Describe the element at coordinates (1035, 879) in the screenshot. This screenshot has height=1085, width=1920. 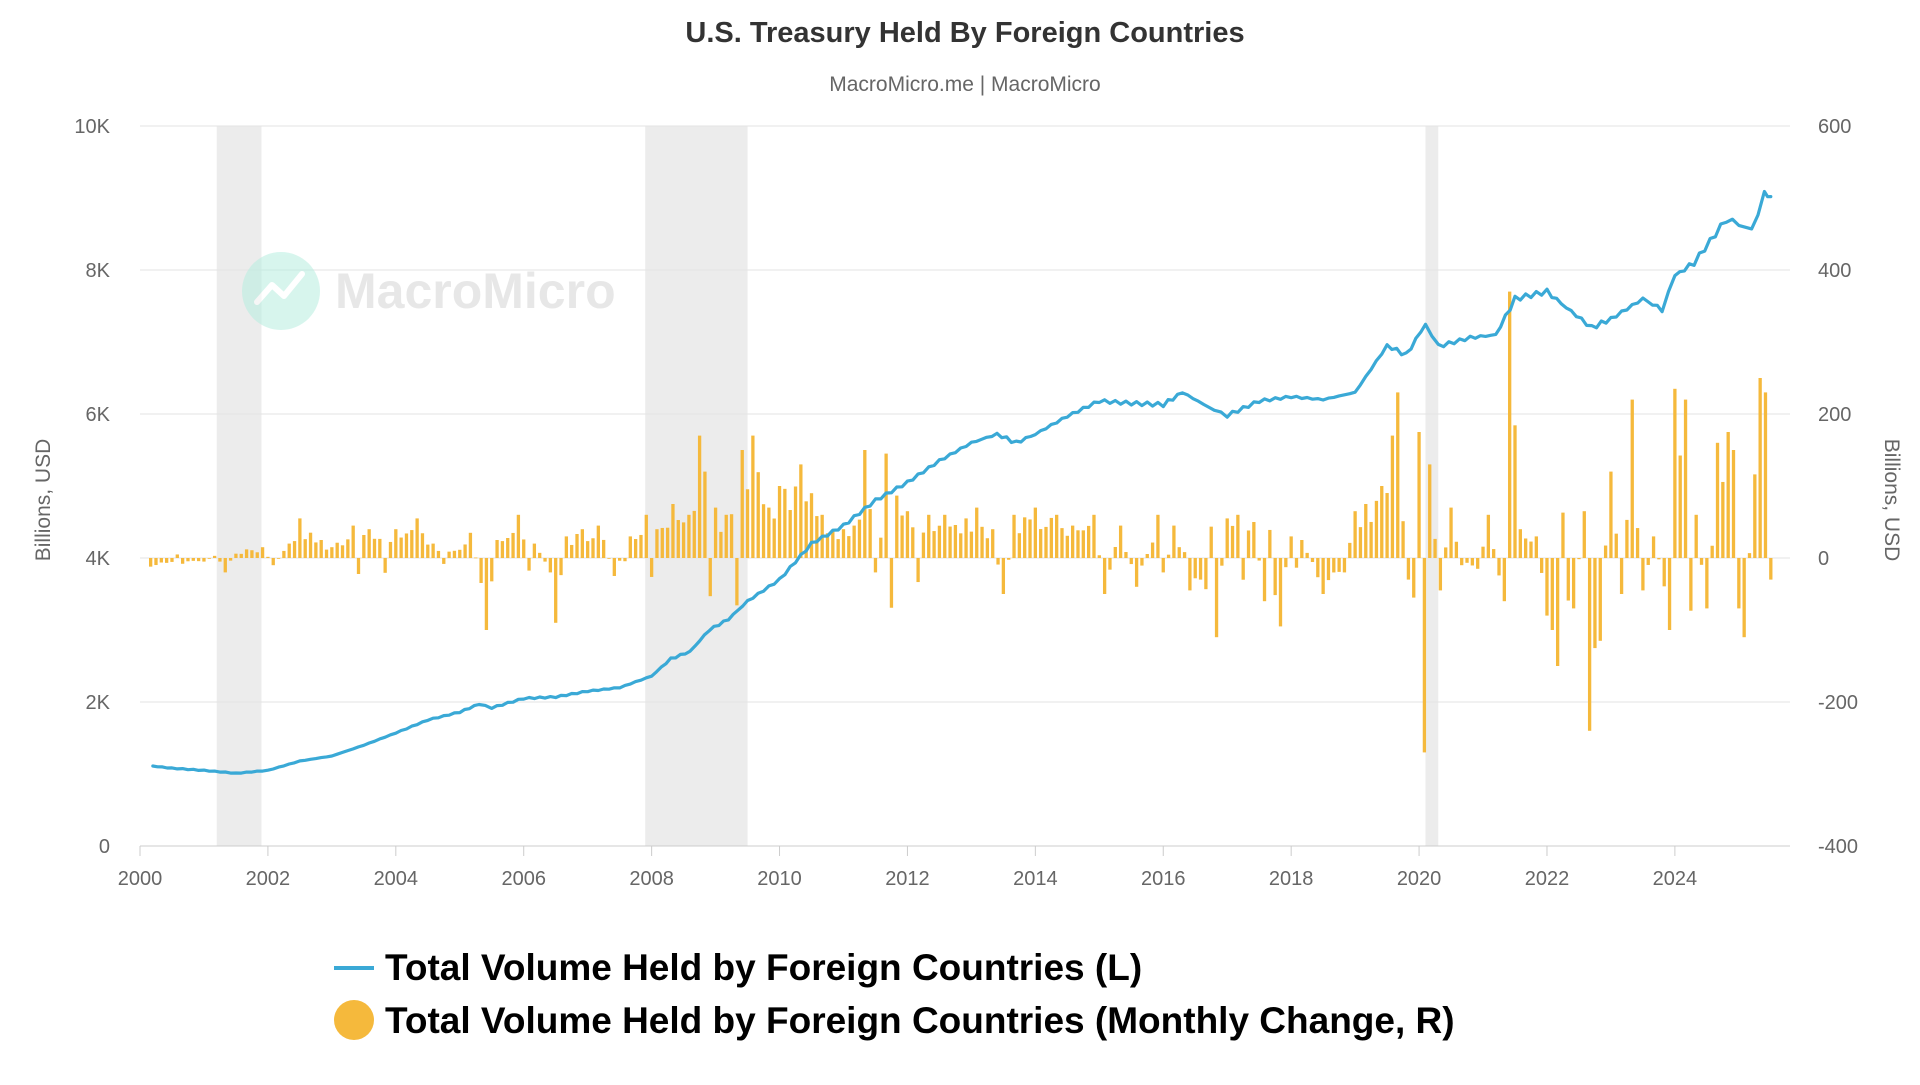
I see `x-tick-label: 2014` at that location.